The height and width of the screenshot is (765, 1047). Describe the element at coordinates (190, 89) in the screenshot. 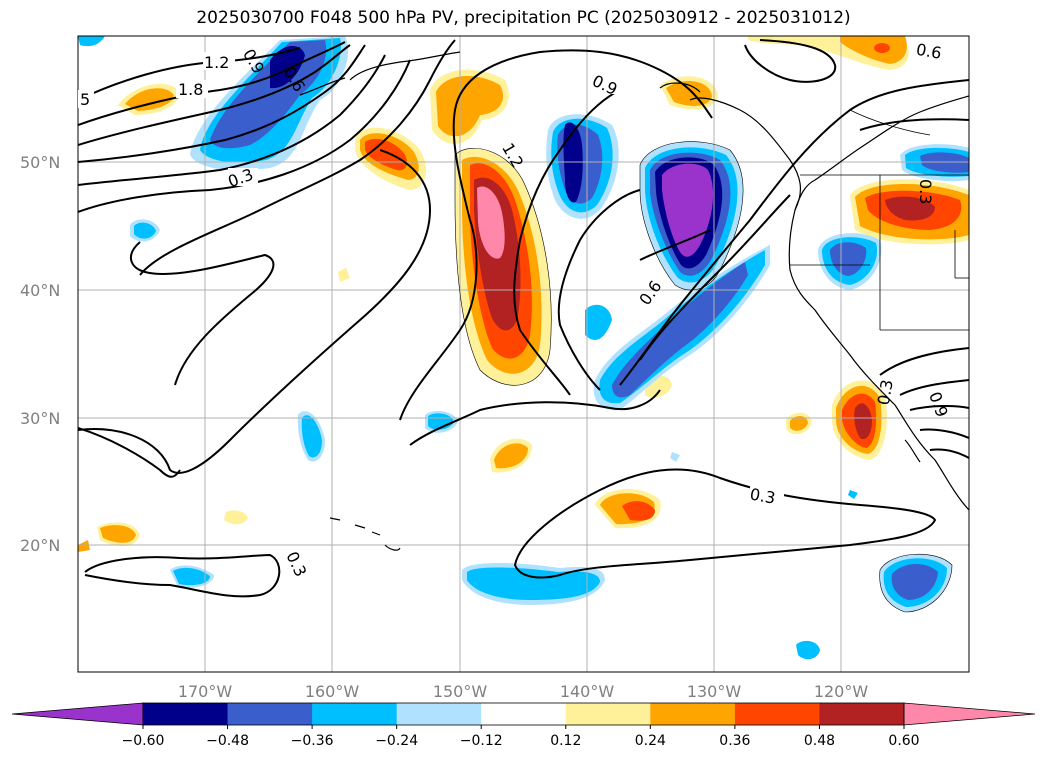

I see `pv-label: 1.8` at that location.